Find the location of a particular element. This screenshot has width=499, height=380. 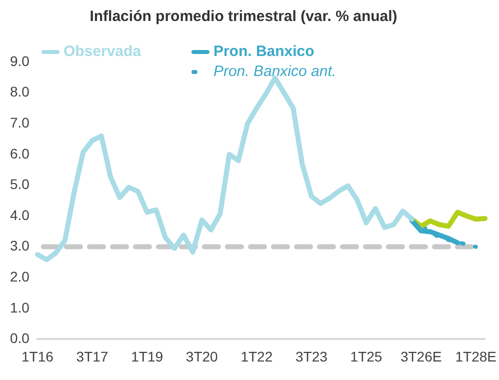

legend-label: Pron. Banxico ant. is located at coordinates (274, 71).